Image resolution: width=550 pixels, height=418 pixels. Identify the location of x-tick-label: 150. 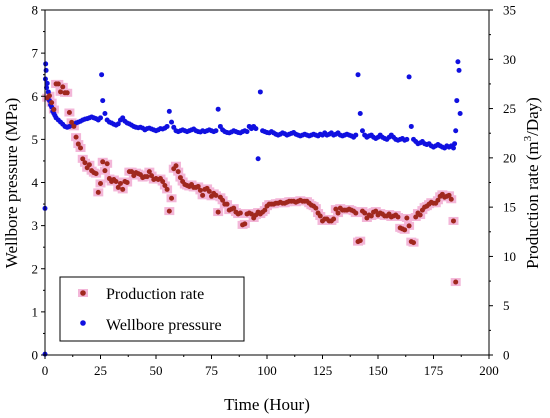
(378, 370).